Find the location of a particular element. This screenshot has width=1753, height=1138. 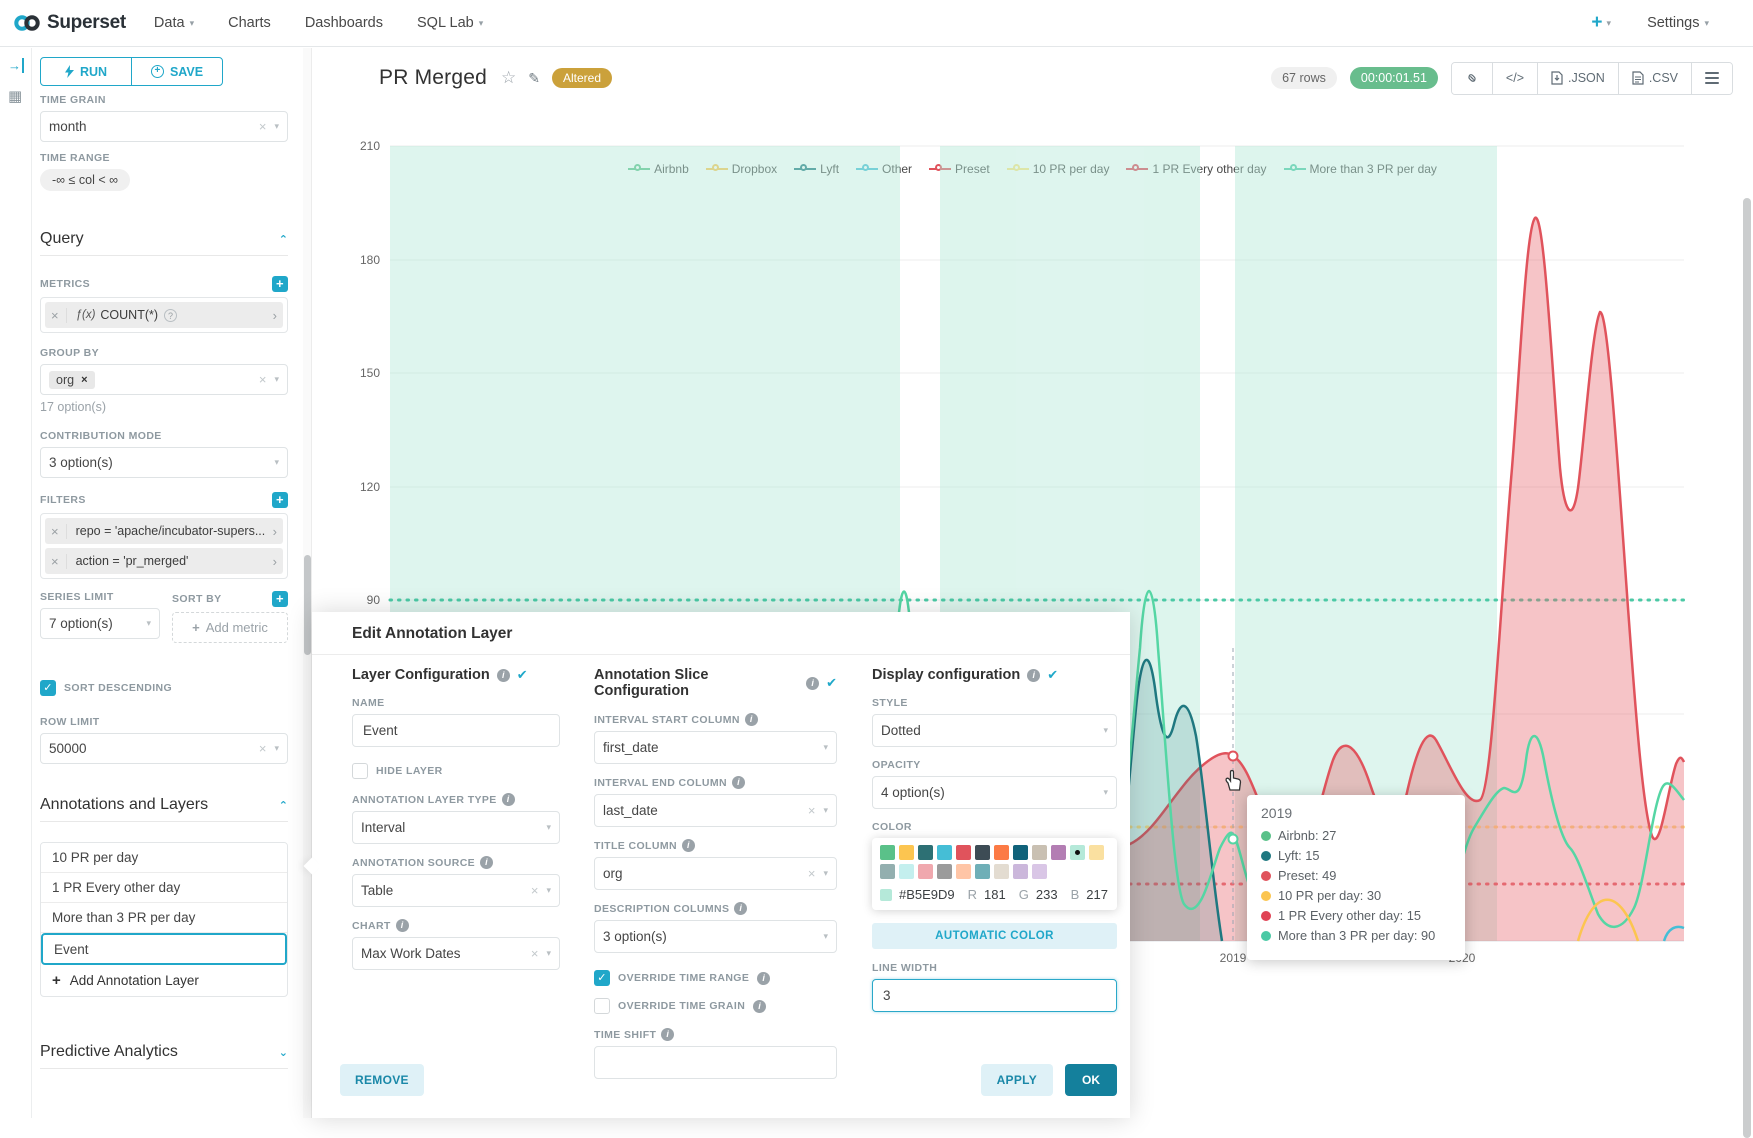

automatic-color-button: AUTOMATIC COLOR is located at coordinates (994, 936).